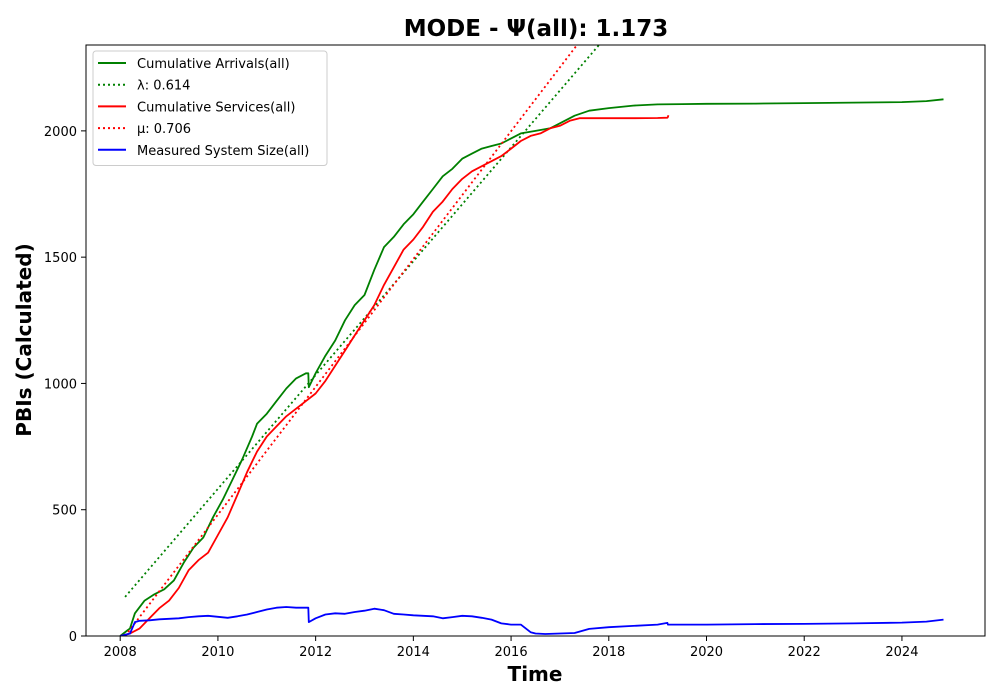 The width and height of the screenshot is (1000, 700). Describe the element at coordinates (217, 652) in the screenshot. I see `x-tick-label: 2010` at that location.